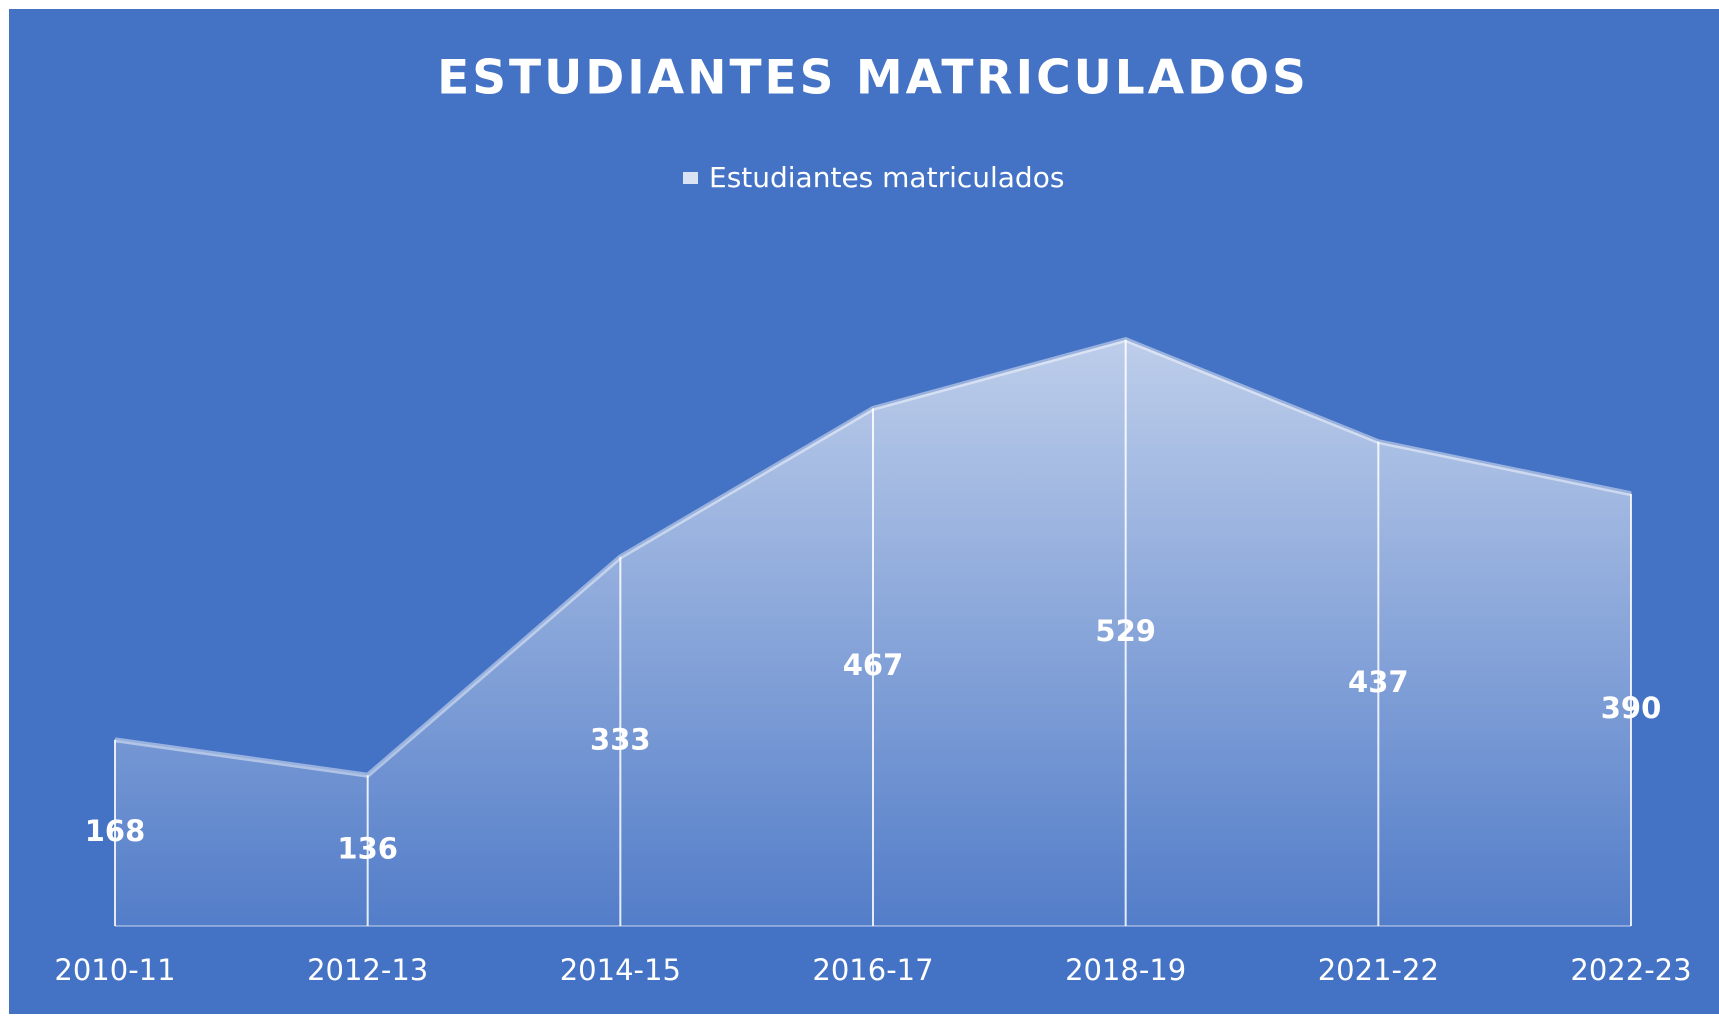  I want to click on data-label: 136, so click(367, 849).